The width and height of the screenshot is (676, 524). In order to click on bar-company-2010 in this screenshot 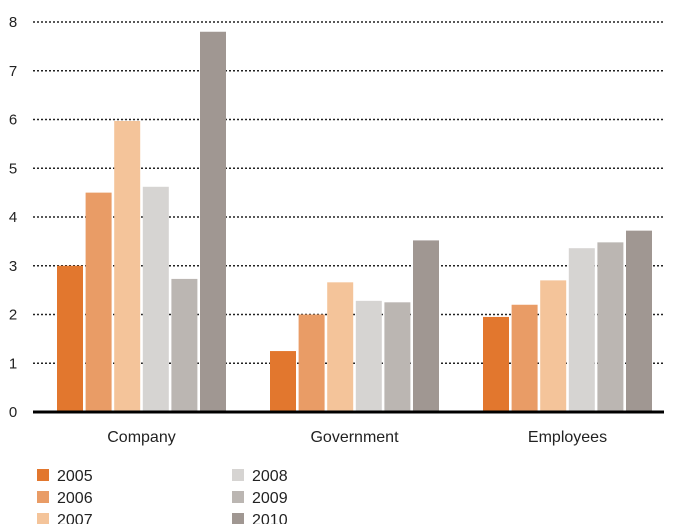, I will do `click(213, 221)`.